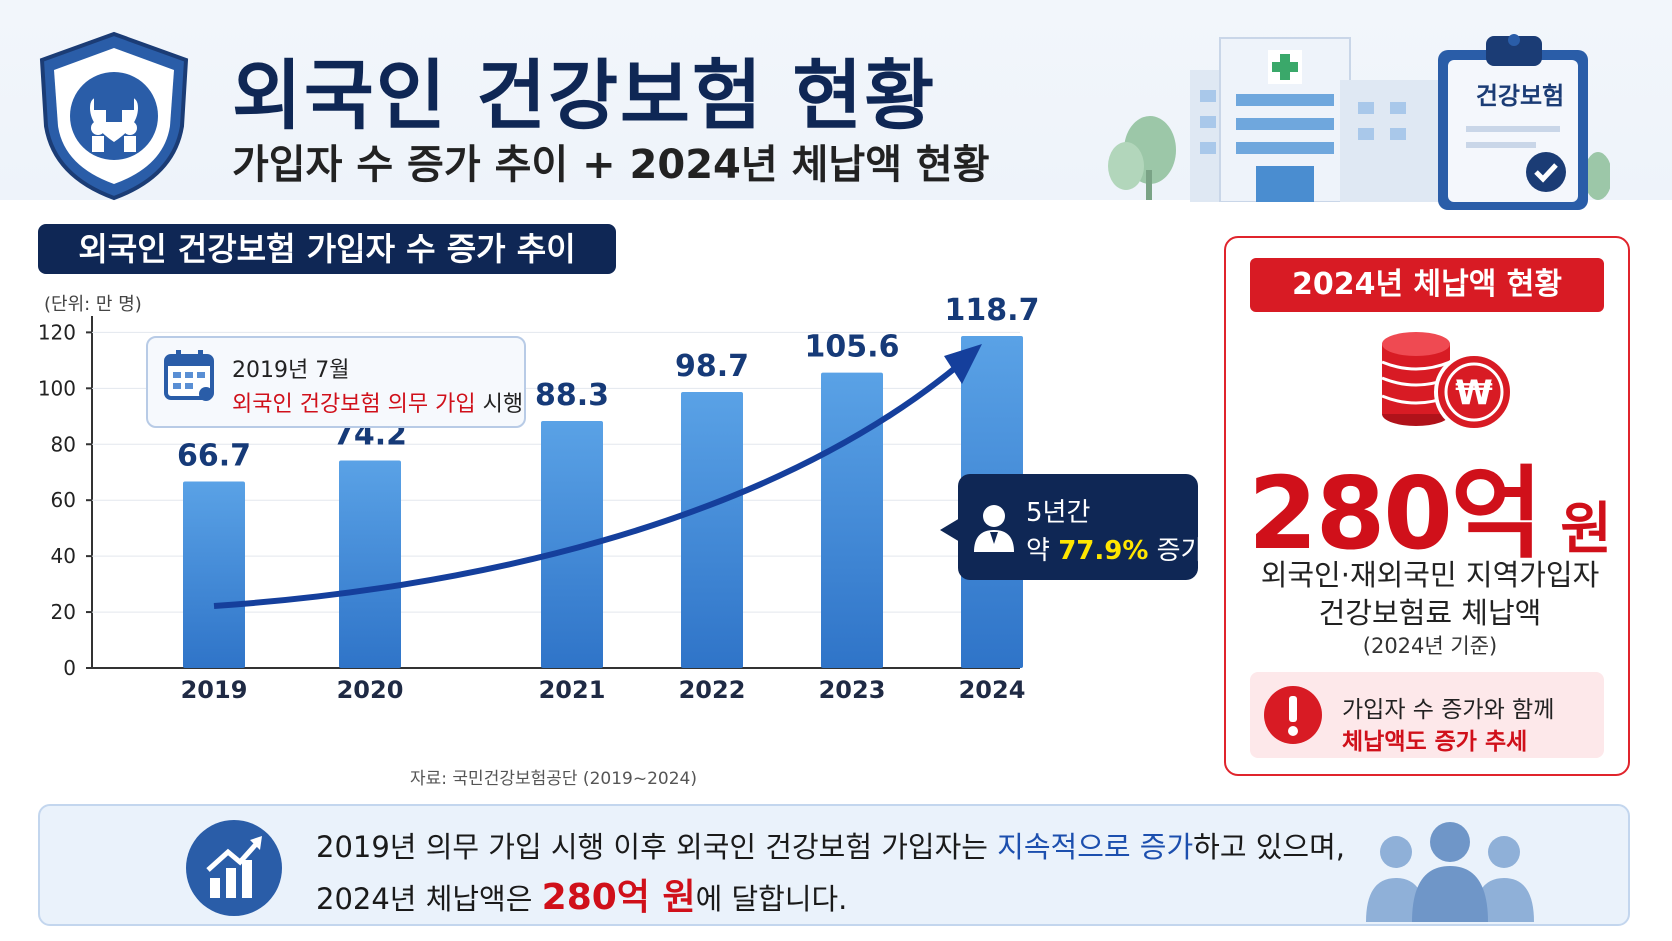 The height and width of the screenshot is (941, 1672). I want to click on value-label-2022: 98.7, so click(712, 366).